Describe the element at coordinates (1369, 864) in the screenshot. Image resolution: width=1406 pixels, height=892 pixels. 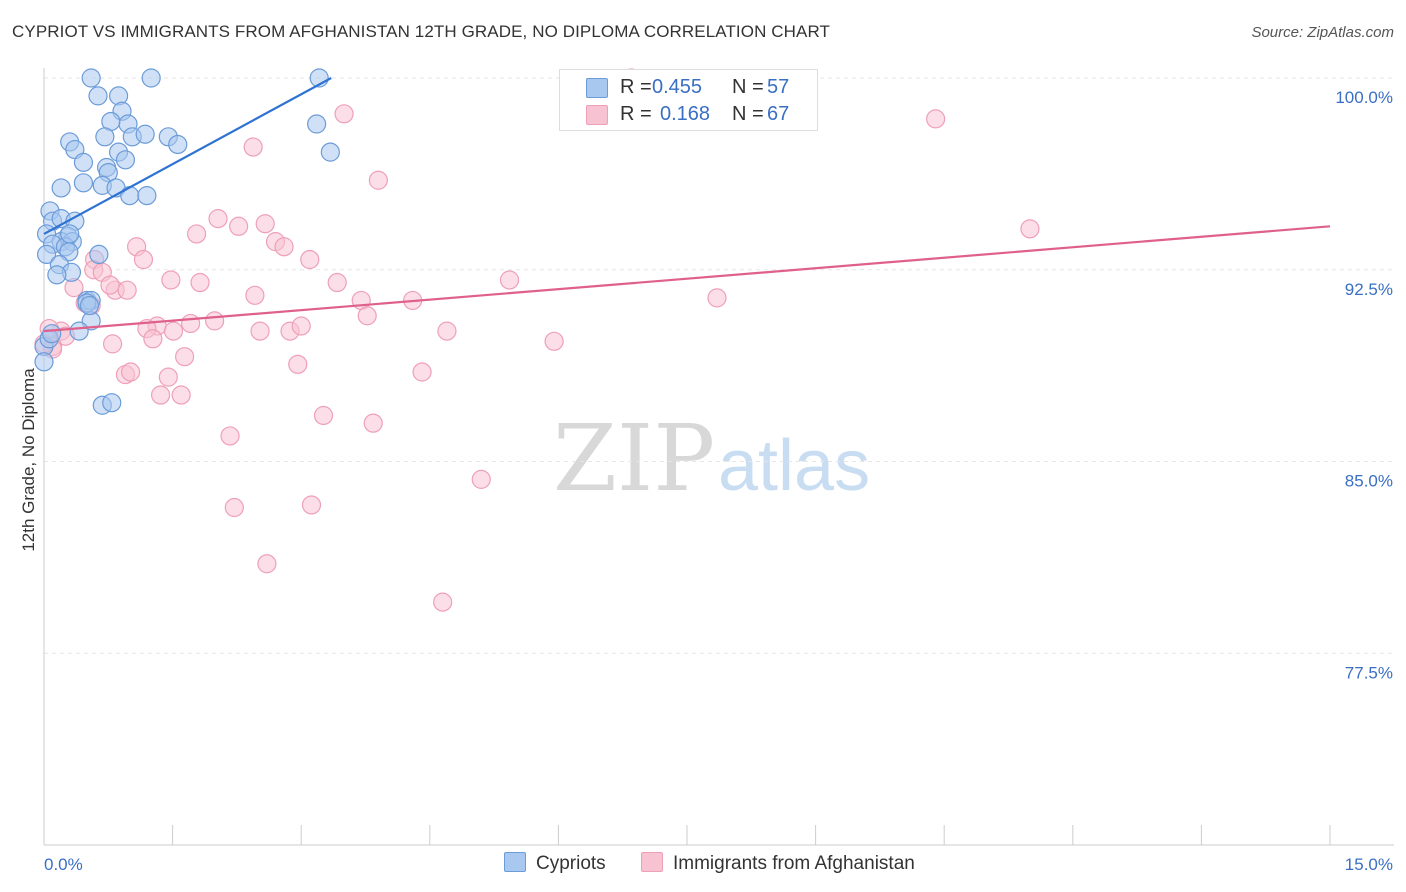
I see `x-tick-label: 15.0%` at that location.